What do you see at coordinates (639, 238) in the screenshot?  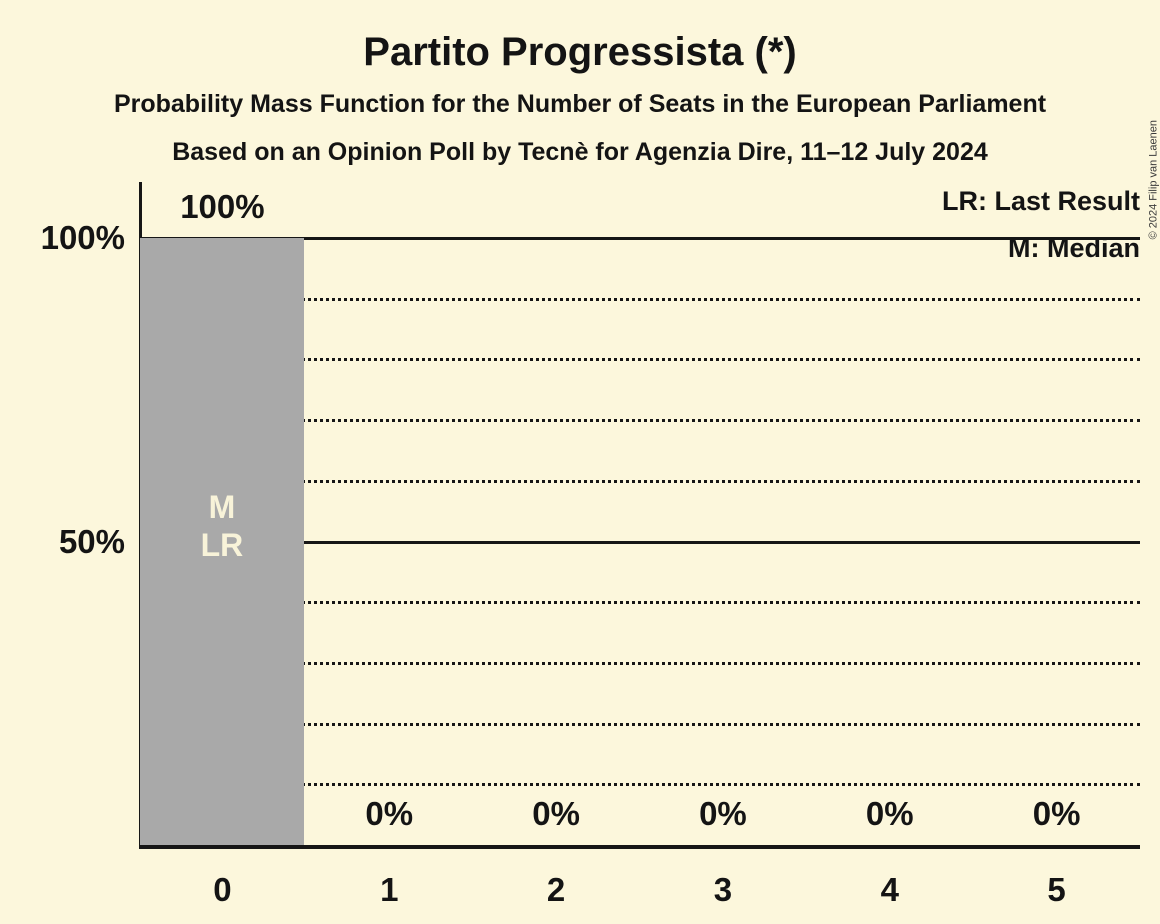 I see `gridline-solid-100pct` at bounding box center [639, 238].